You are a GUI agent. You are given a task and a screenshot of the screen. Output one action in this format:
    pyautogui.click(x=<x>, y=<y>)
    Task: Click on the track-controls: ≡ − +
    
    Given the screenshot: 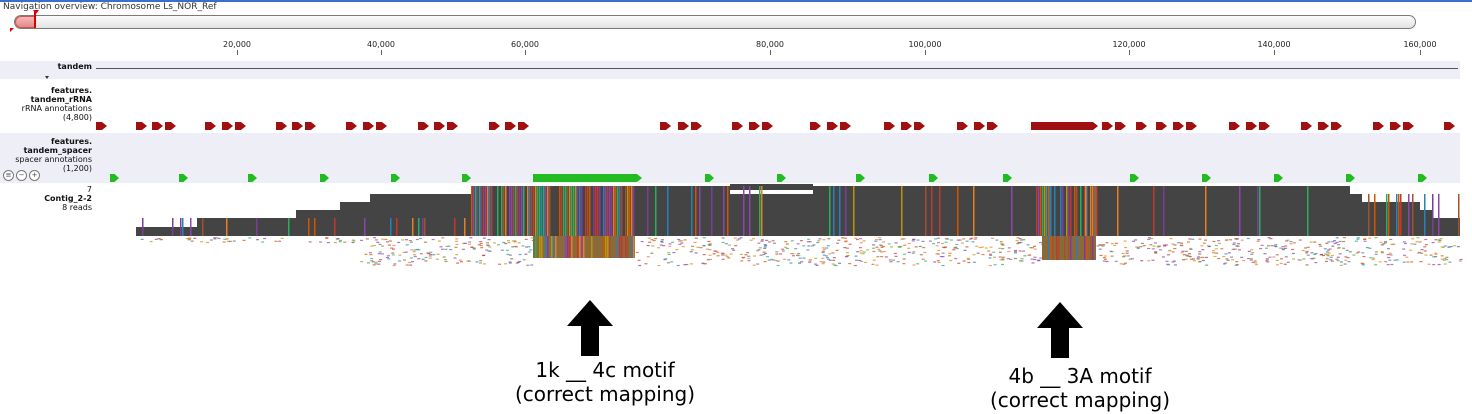 What is the action you would take?
    pyautogui.click(x=21, y=175)
    